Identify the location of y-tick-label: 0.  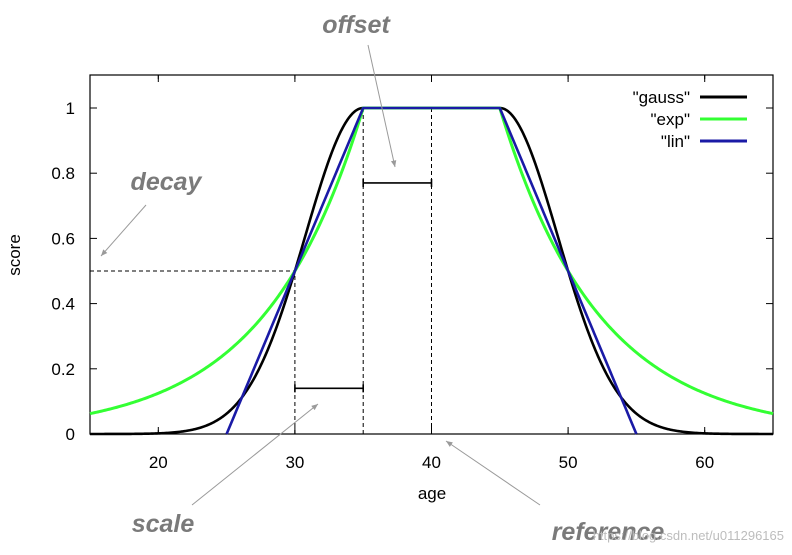
(70, 434).